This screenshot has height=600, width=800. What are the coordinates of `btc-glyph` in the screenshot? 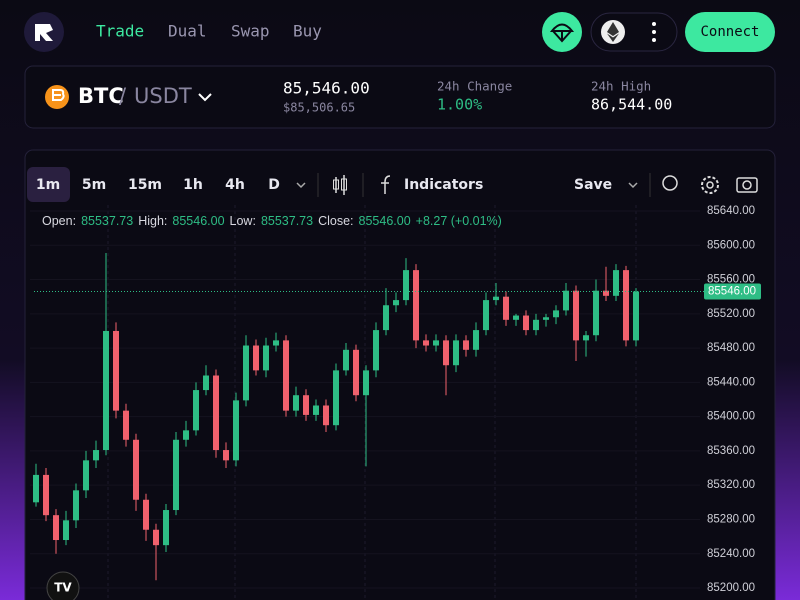 It's located at (58, 95).